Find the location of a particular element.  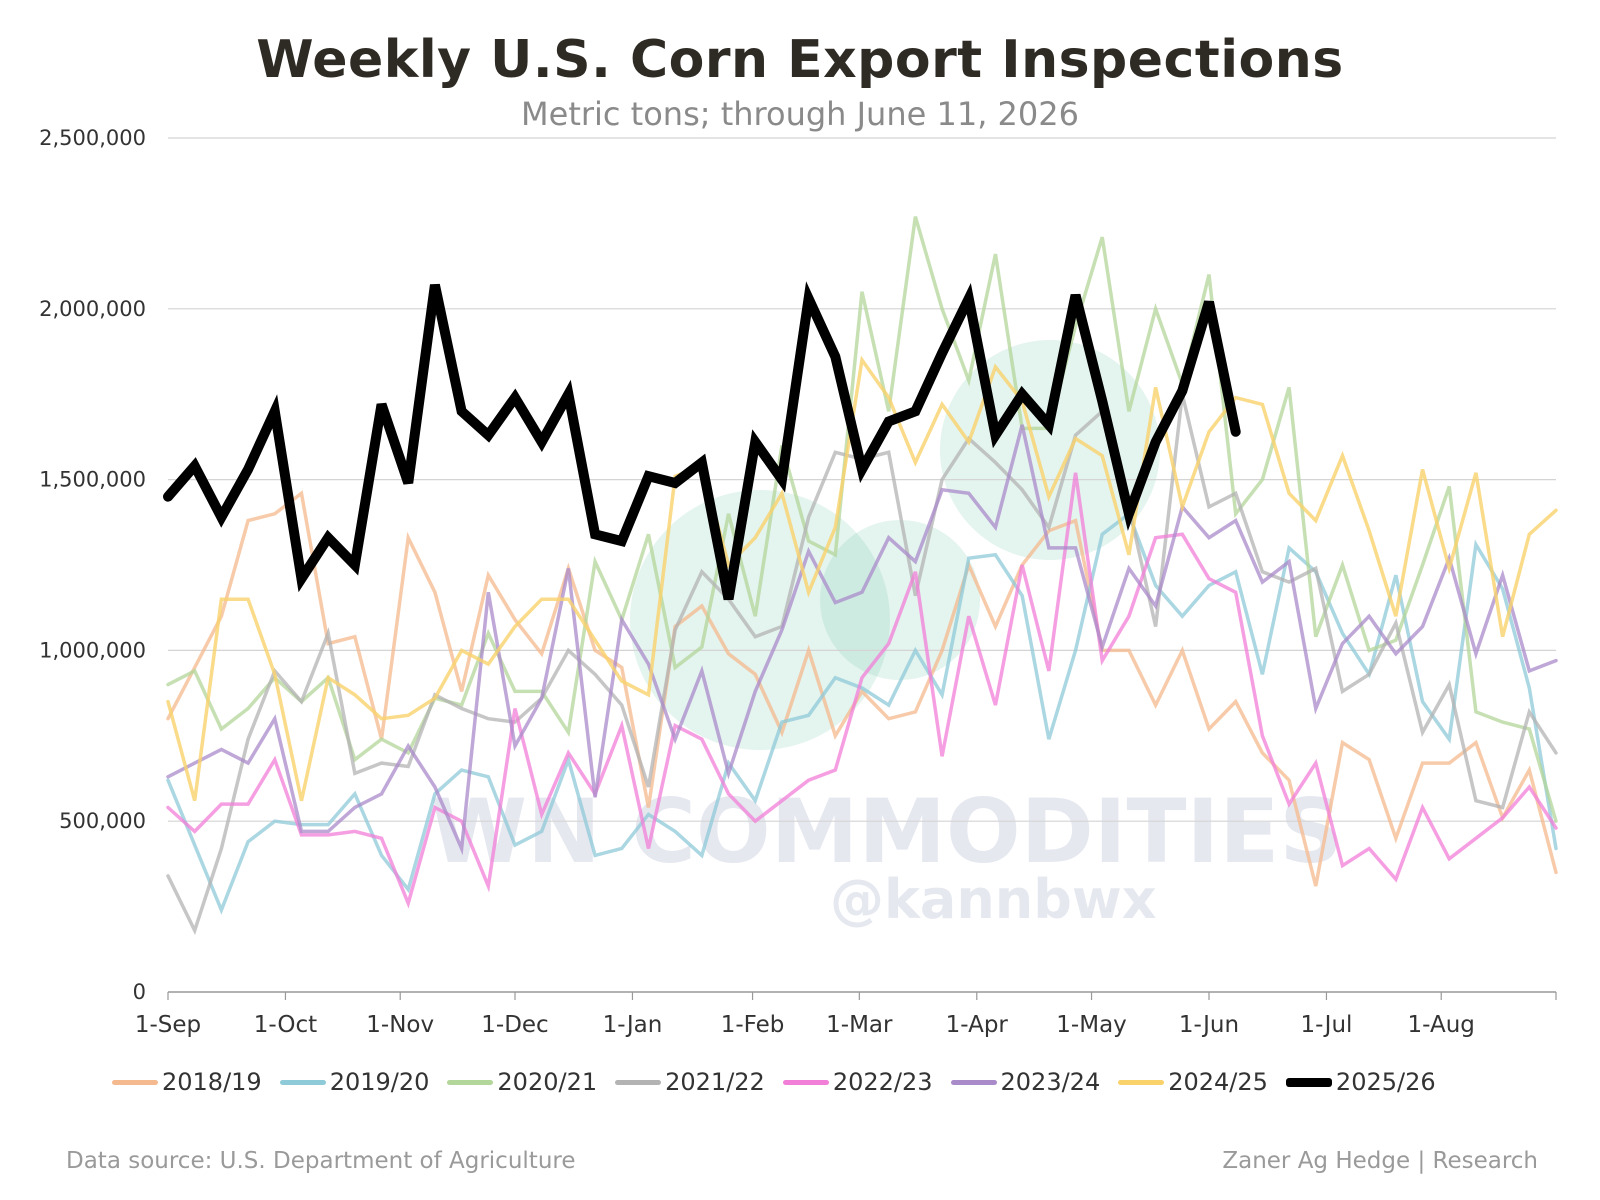

legend-item-2024-25: 2024/25 is located at coordinates (1193, 1082).